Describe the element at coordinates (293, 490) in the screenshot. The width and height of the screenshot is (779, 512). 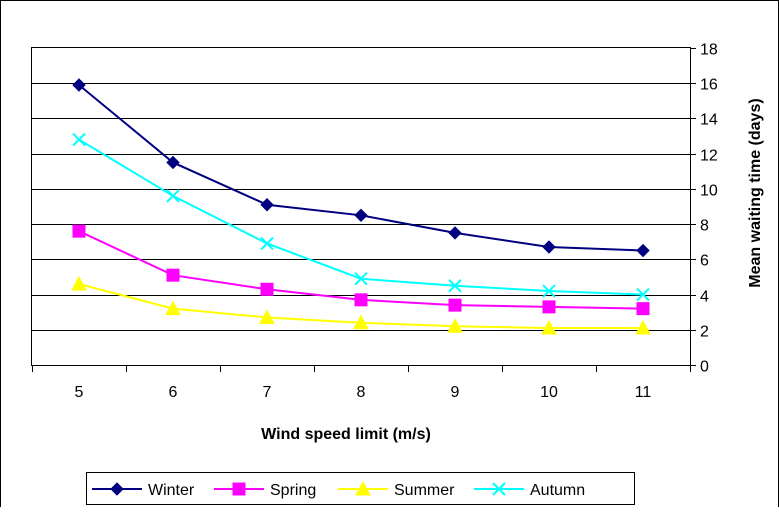
I see `legend-label: Spring` at that location.